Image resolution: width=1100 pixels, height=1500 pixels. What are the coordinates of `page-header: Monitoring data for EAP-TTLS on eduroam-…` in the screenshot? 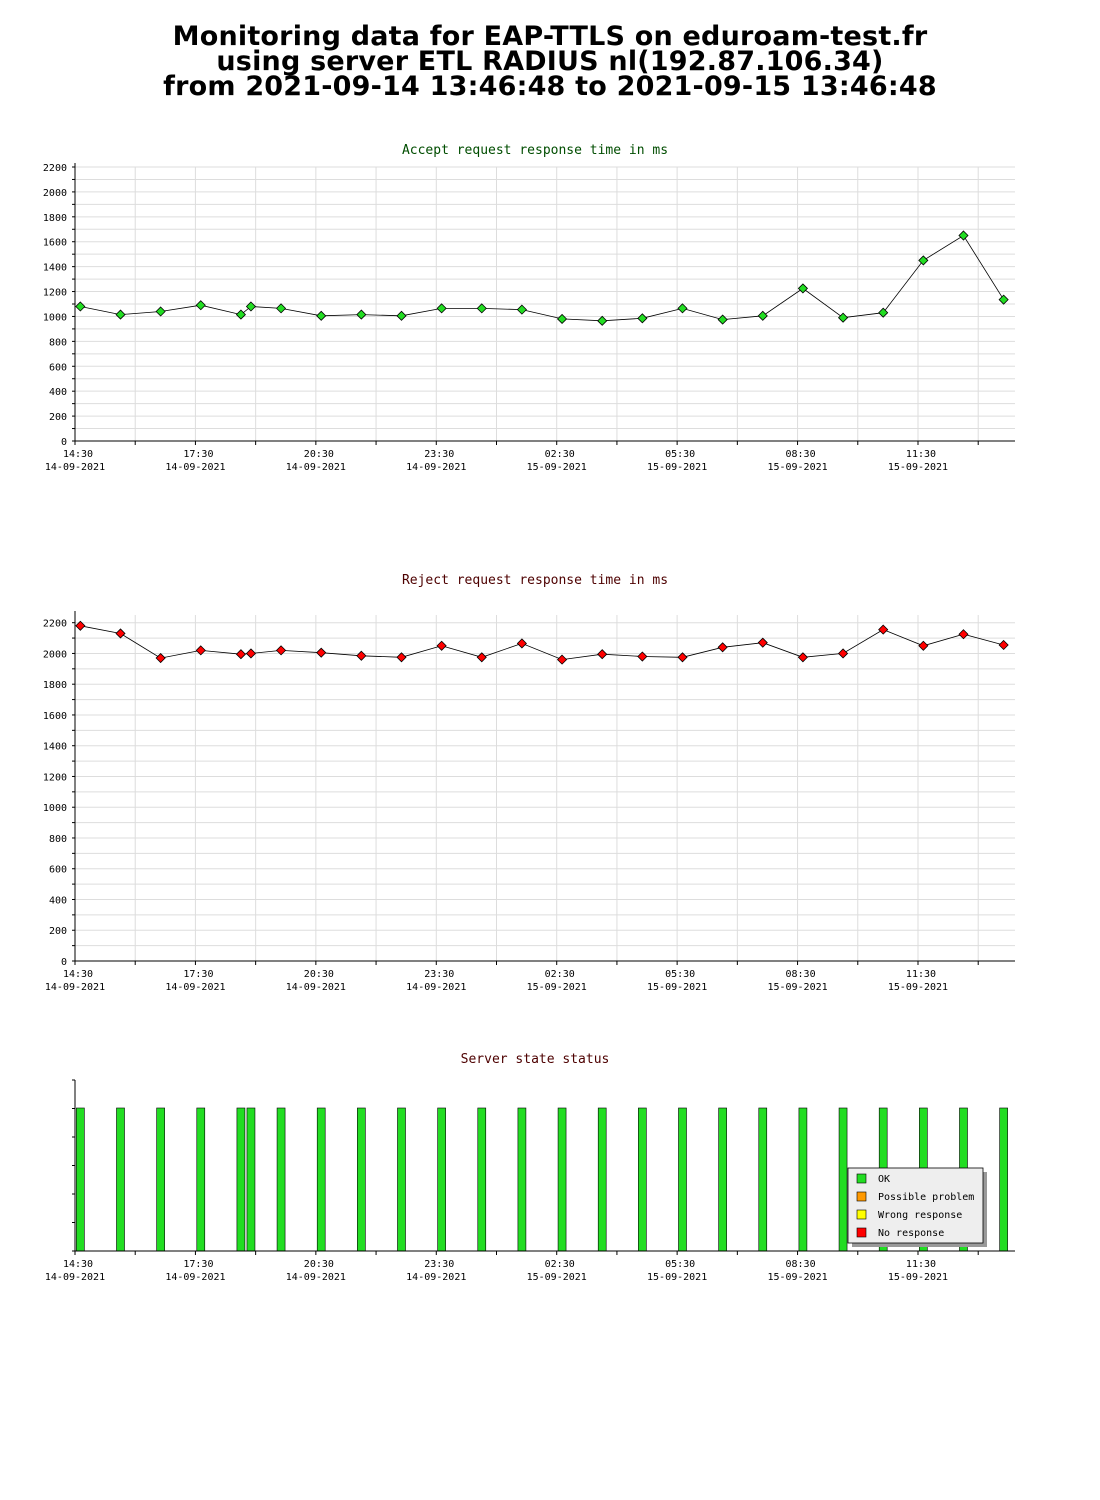 It's located at (550, 61).